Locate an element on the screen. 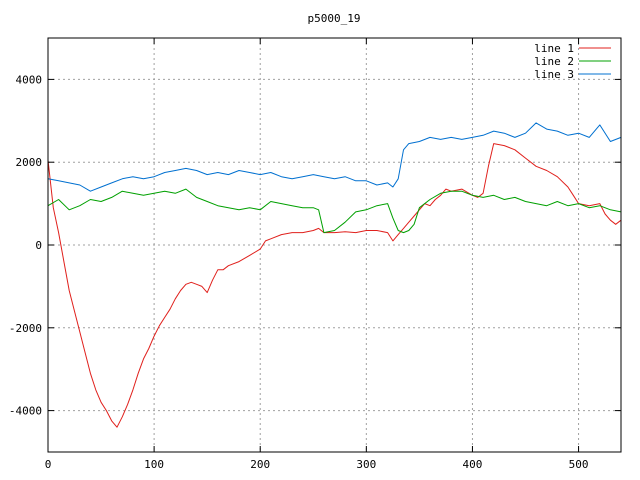 Image resolution: width=640 pixels, height=480 pixels. y-tick-label: 0 is located at coordinates (38, 245).